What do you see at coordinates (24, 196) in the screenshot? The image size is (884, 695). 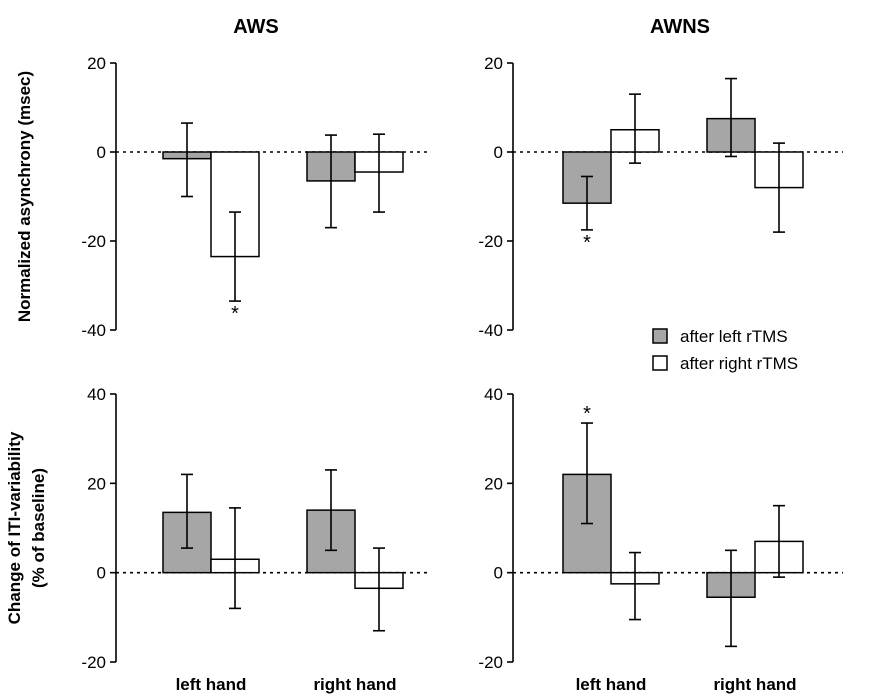 I see `y-axis-label: Normalized asynchrony (msec)` at bounding box center [24, 196].